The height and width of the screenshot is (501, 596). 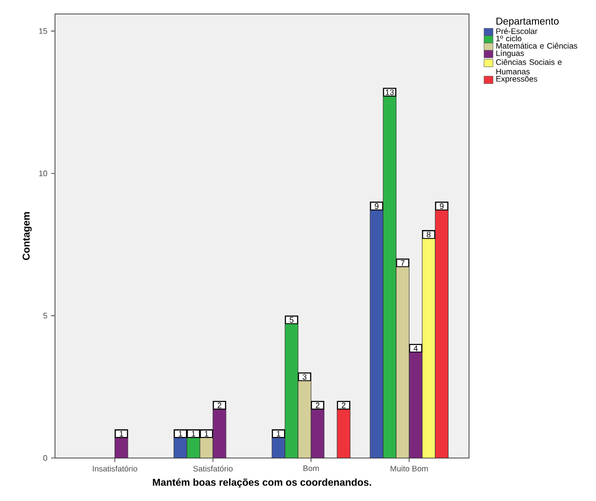 What do you see at coordinates (43, 31) in the screenshot?
I see `y-tick-label: 15` at bounding box center [43, 31].